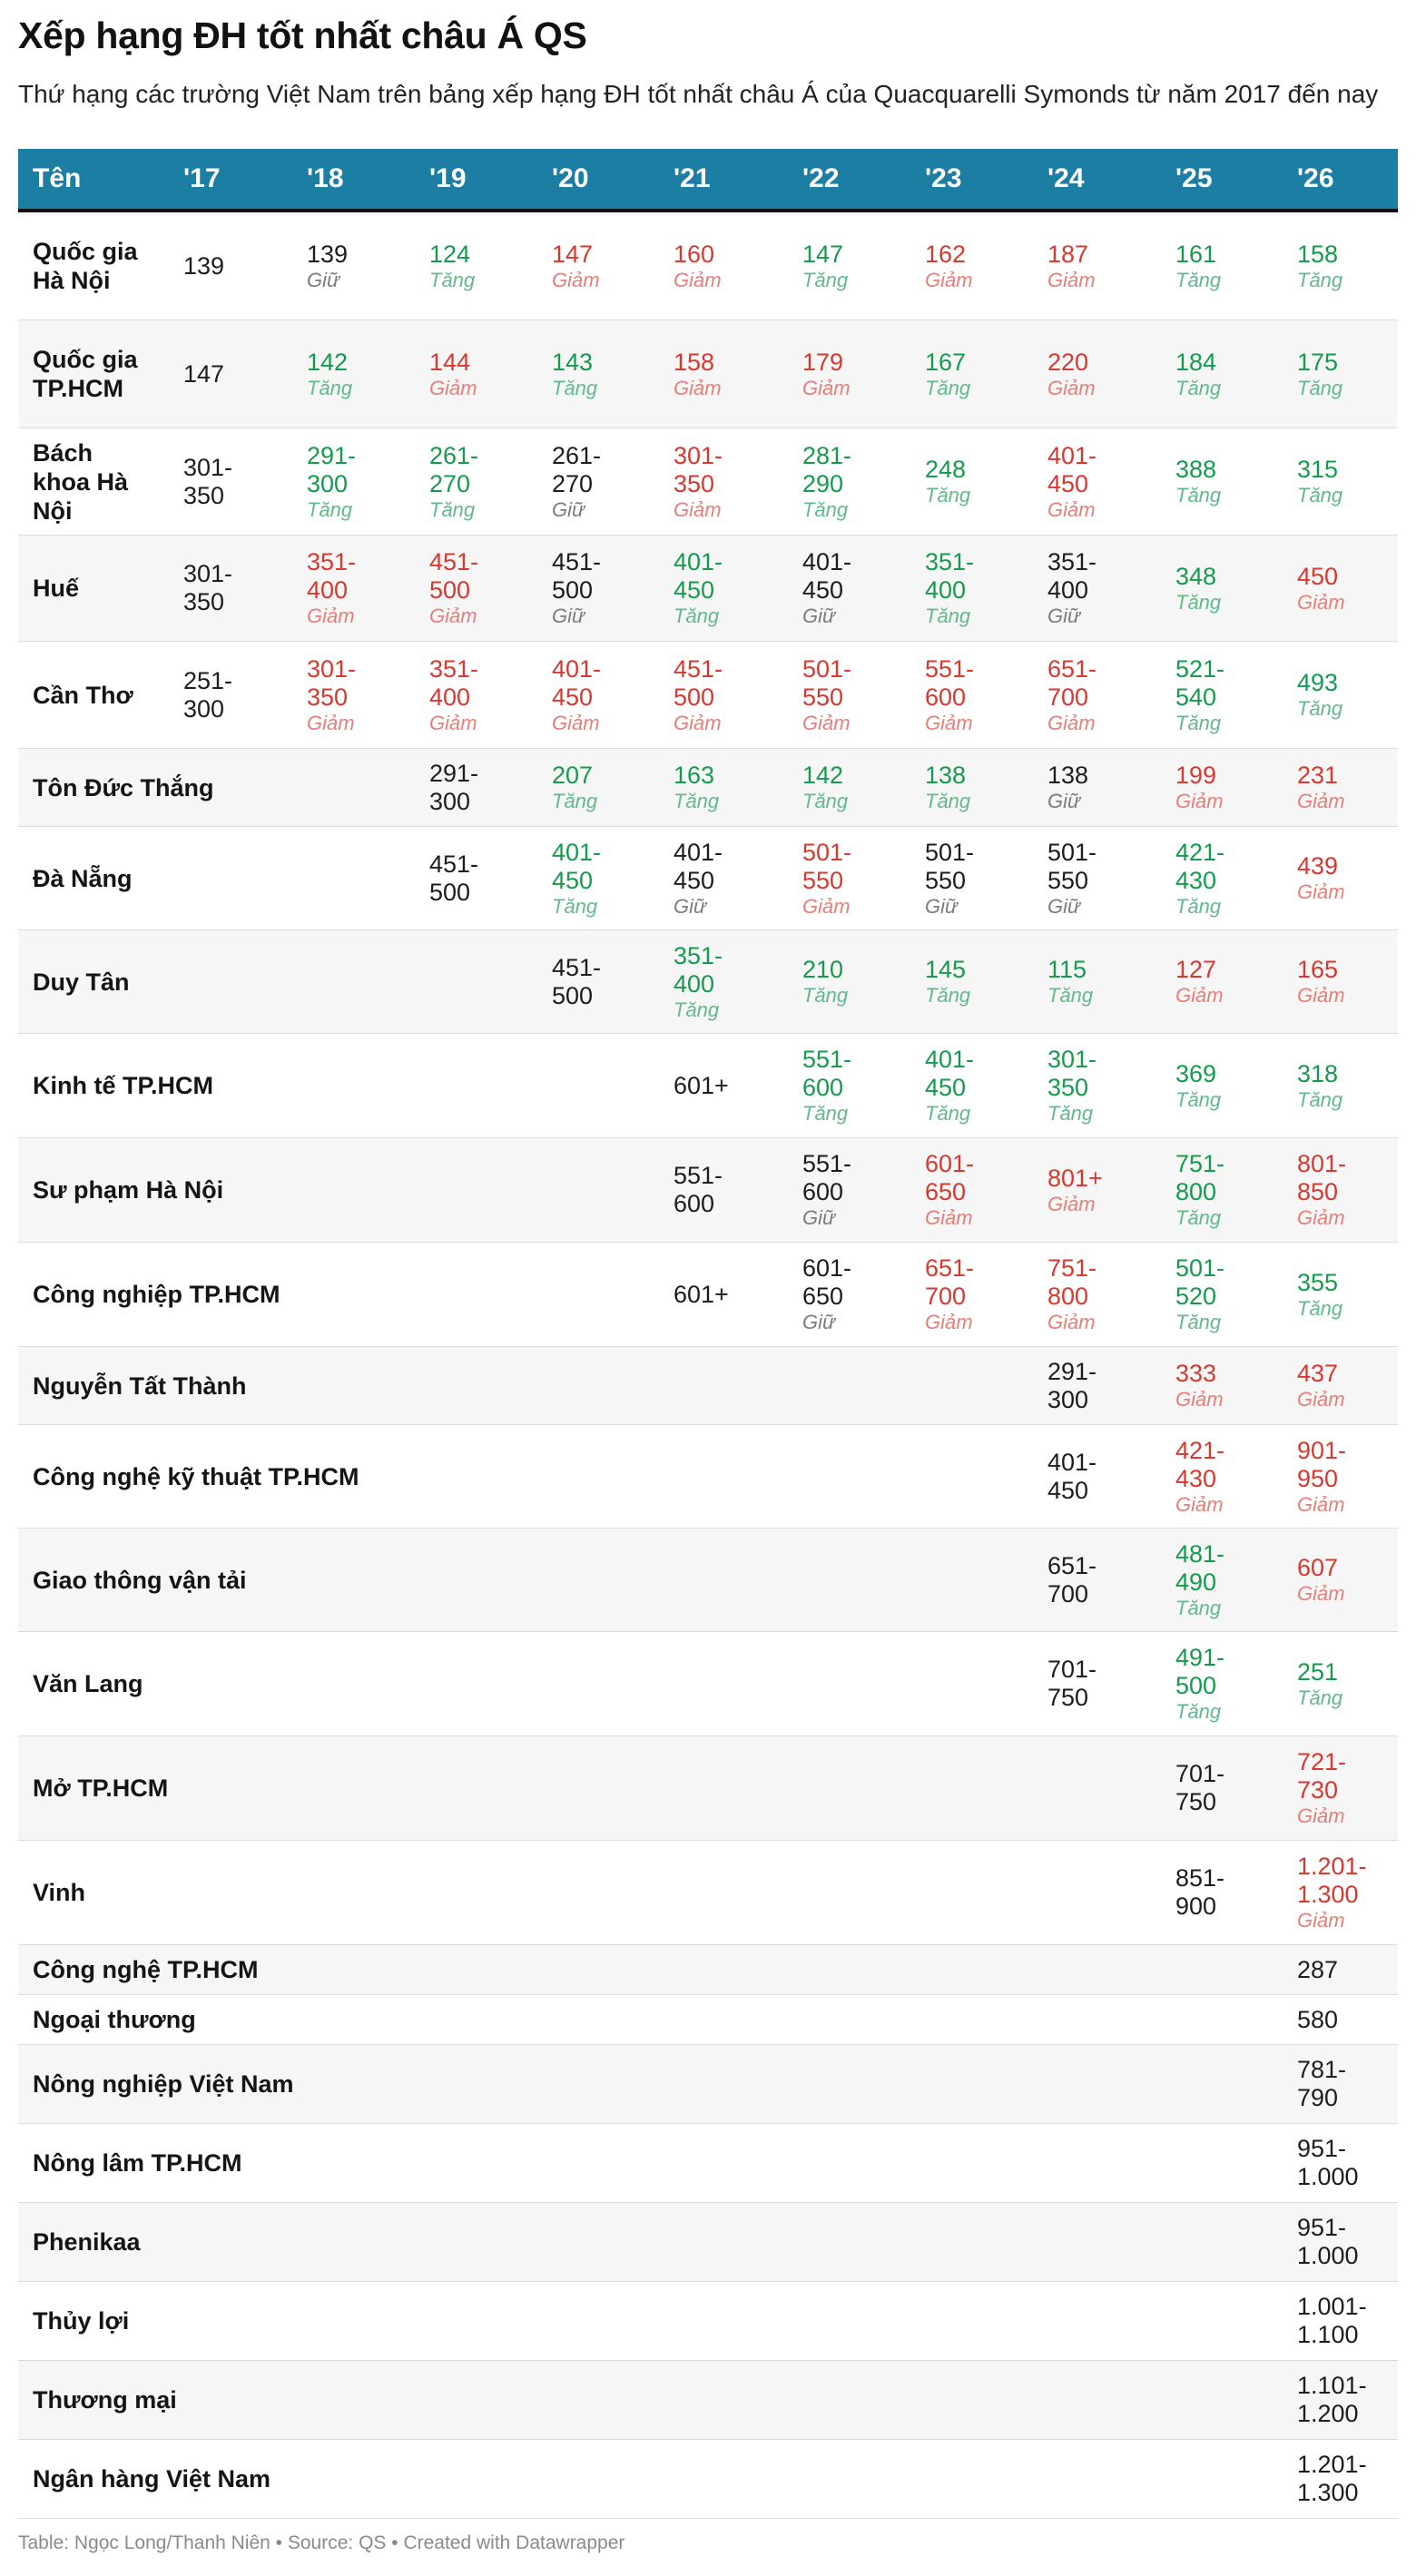  Describe the element at coordinates (328, 254) in the screenshot. I see `rank-value: 139` at that location.